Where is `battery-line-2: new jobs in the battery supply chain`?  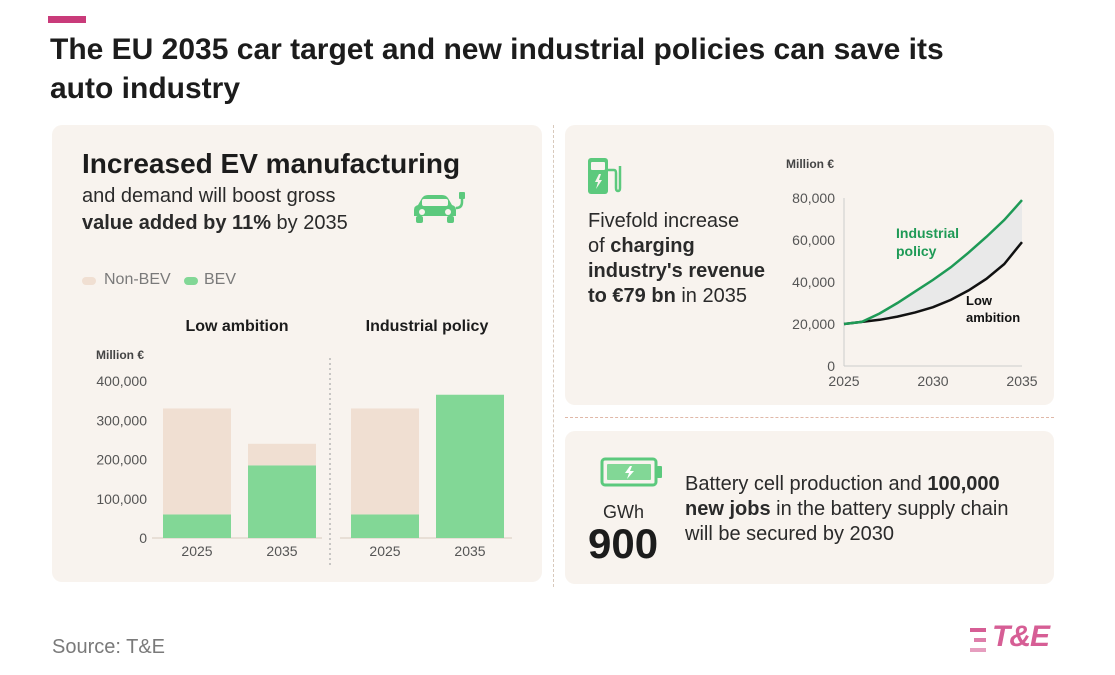 battery-line-2: new jobs in the battery supply chain is located at coordinates (865, 509).